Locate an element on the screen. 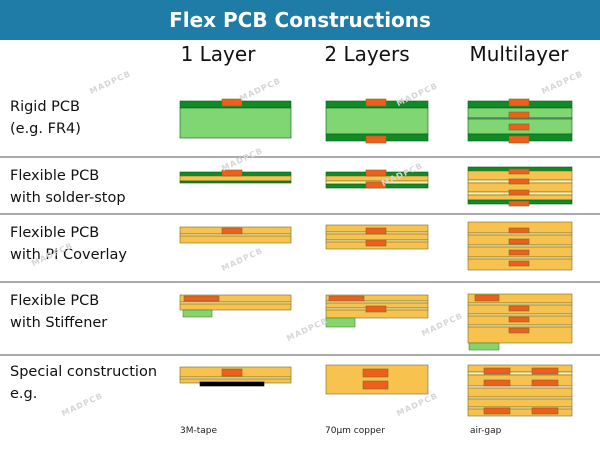 This screenshot has width=600, height=450. column-header-2-layers: 2 Layers is located at coordinates (367, 54).